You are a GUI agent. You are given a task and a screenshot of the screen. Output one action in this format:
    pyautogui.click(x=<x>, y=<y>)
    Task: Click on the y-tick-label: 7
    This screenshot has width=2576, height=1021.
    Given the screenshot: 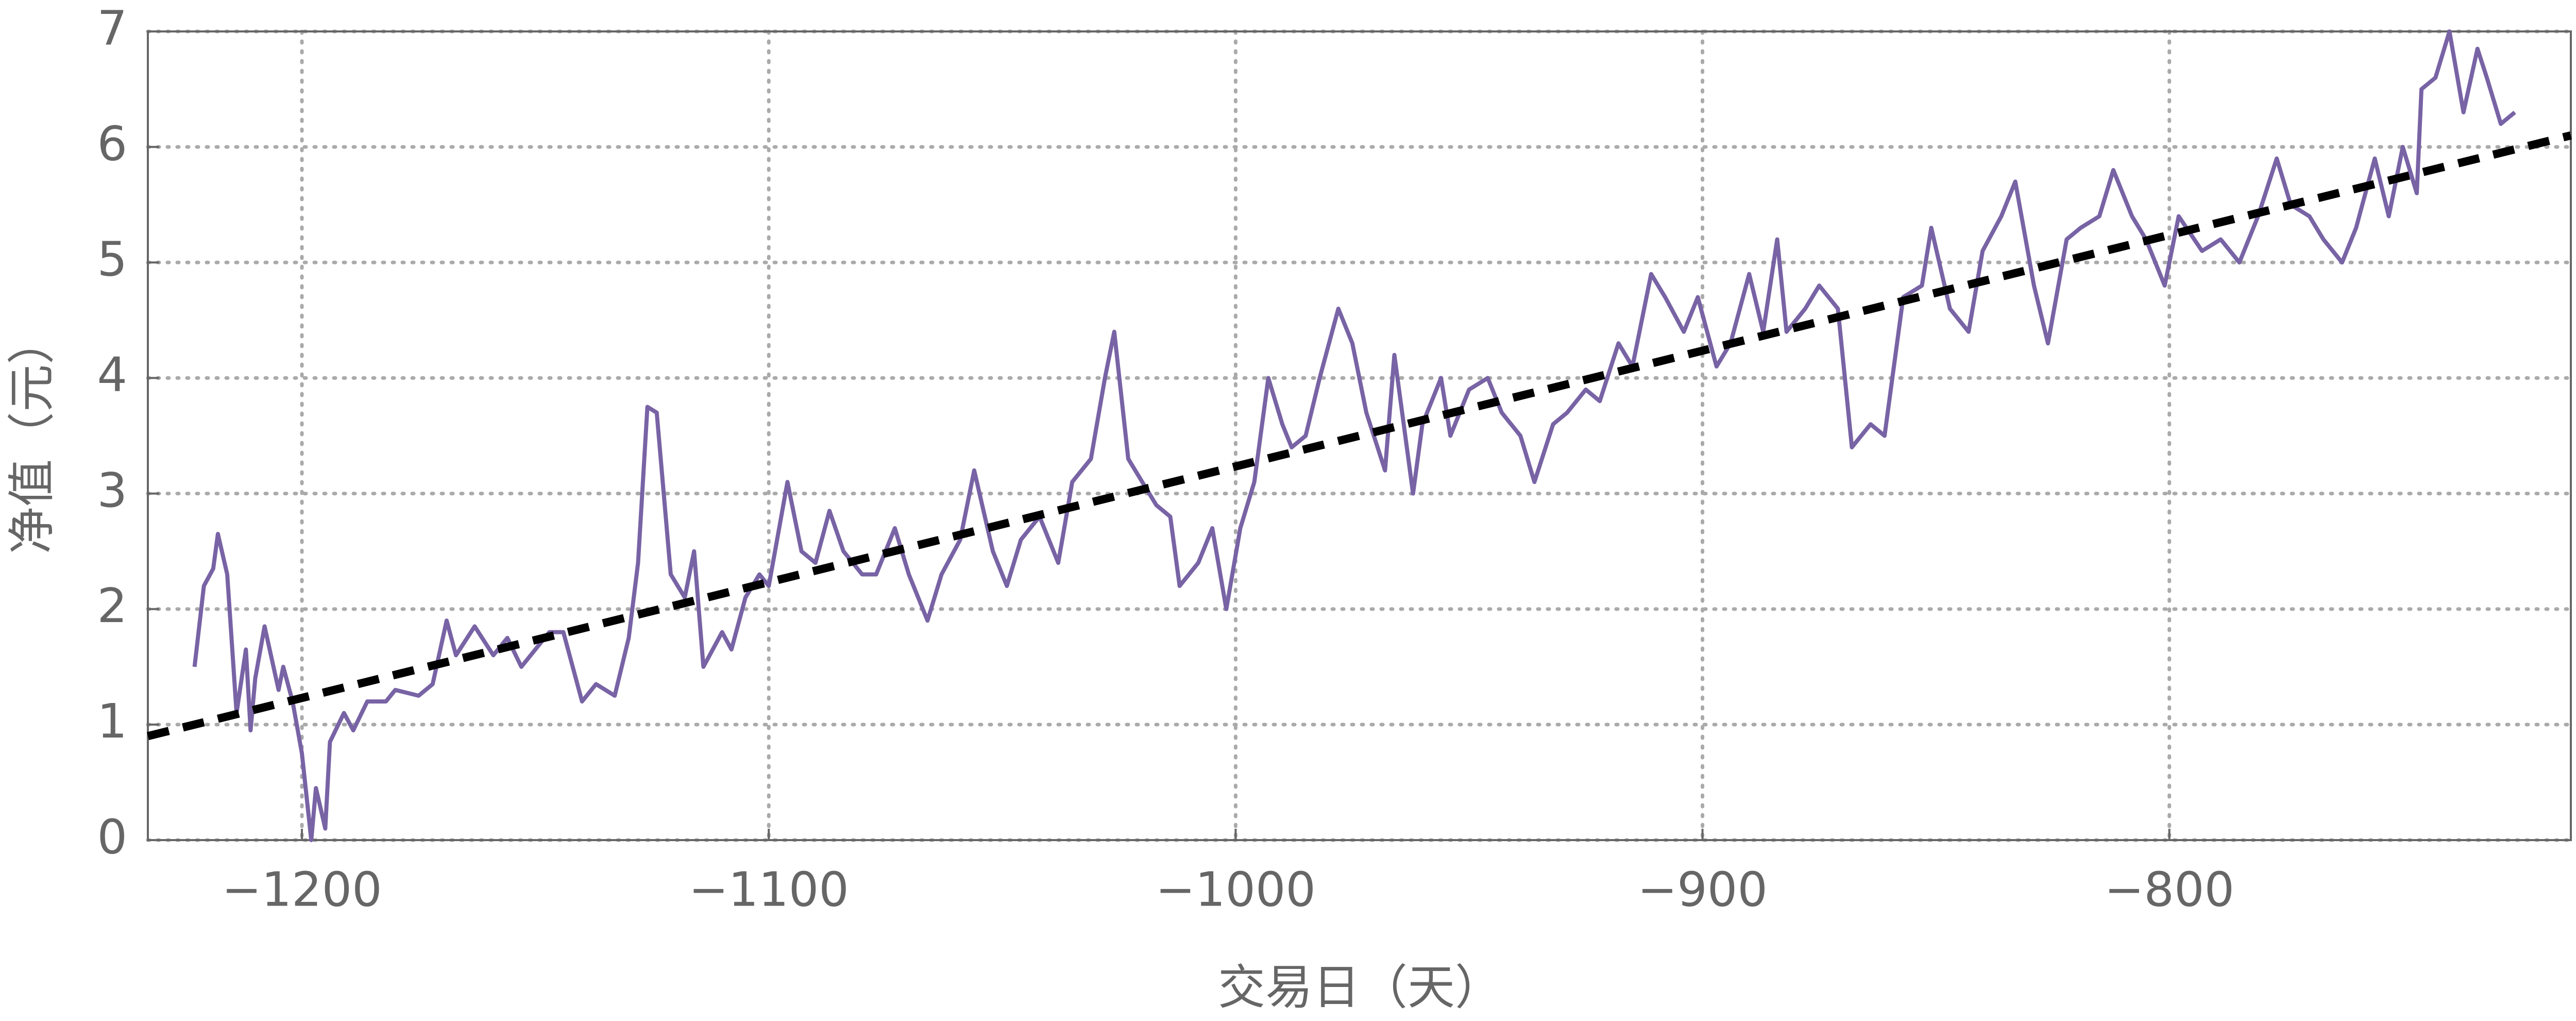 What is the action you would take?
    pyautogui.click(x=112, y=28)
    